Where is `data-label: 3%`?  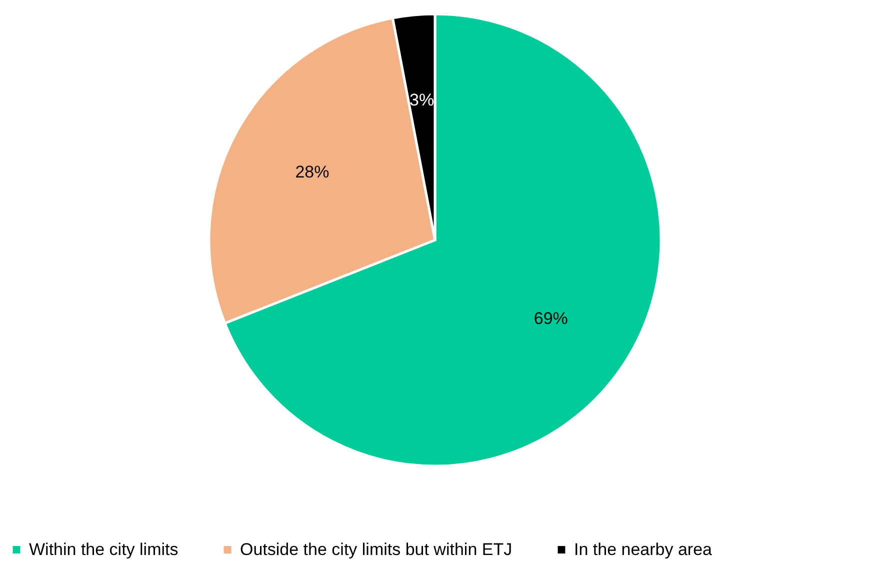
data-label: 3% is located at coordinates (422, 100).